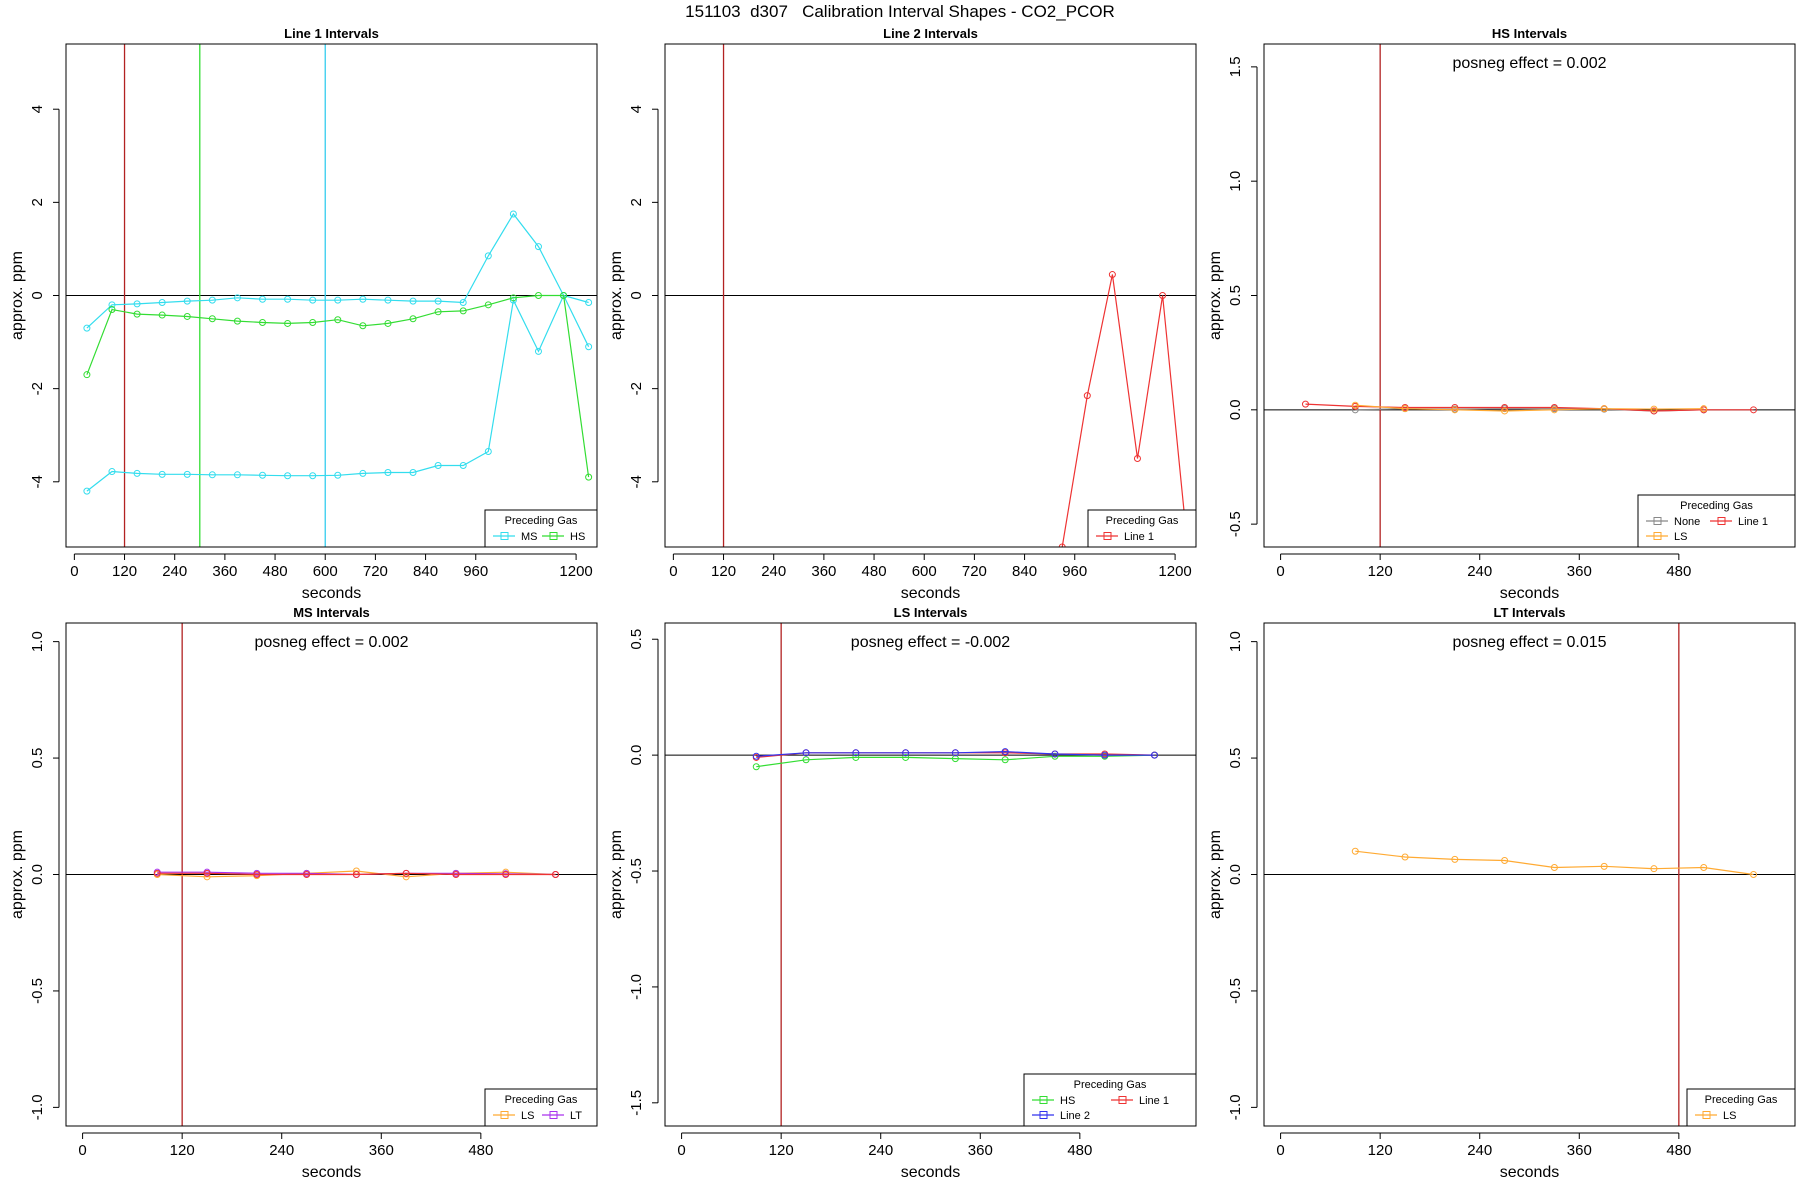 The height and width of the screenshot is (1200, 1800). What do you see at coordinates (375, 571) in the screenshot?
I see `x-tick-label: 720` at bounding box center [375, 571].